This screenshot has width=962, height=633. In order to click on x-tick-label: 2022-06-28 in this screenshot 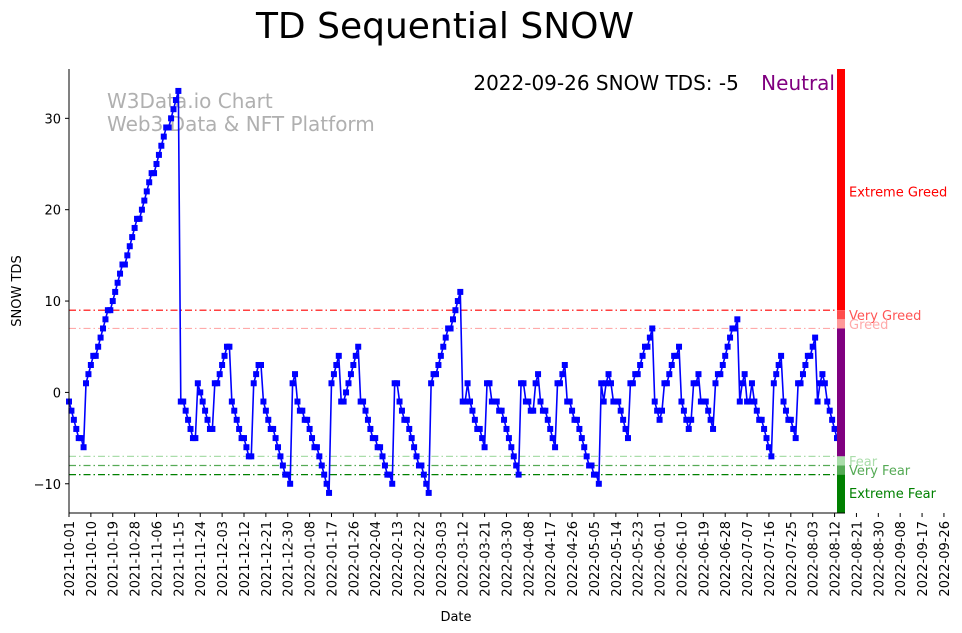, I will do `click(726, 559)`.